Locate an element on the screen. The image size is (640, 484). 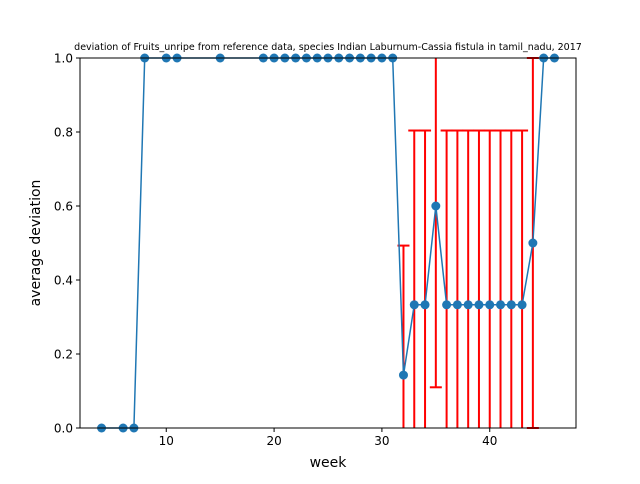
x-tick-label: 10 is located at coordinates (166, 441).